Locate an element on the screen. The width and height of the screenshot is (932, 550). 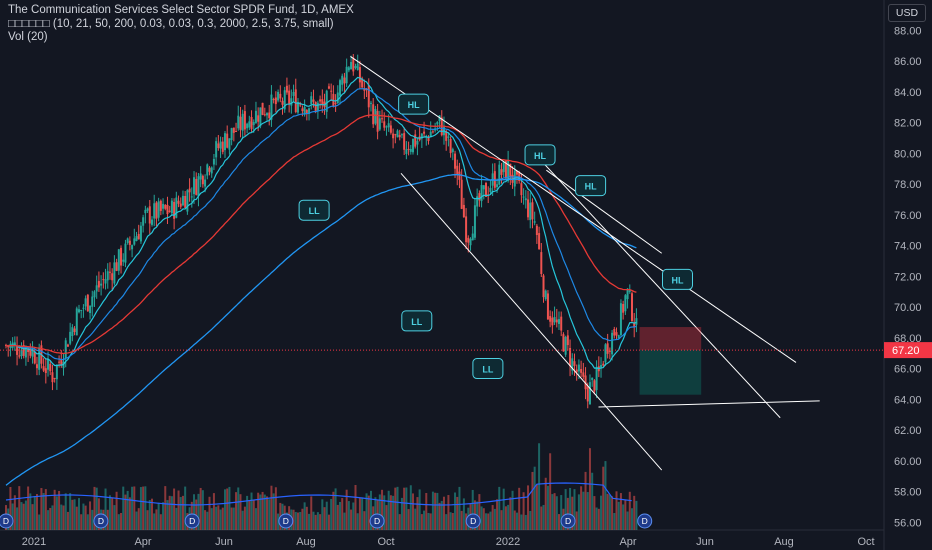
trendline is located at coordinates (604, 211).